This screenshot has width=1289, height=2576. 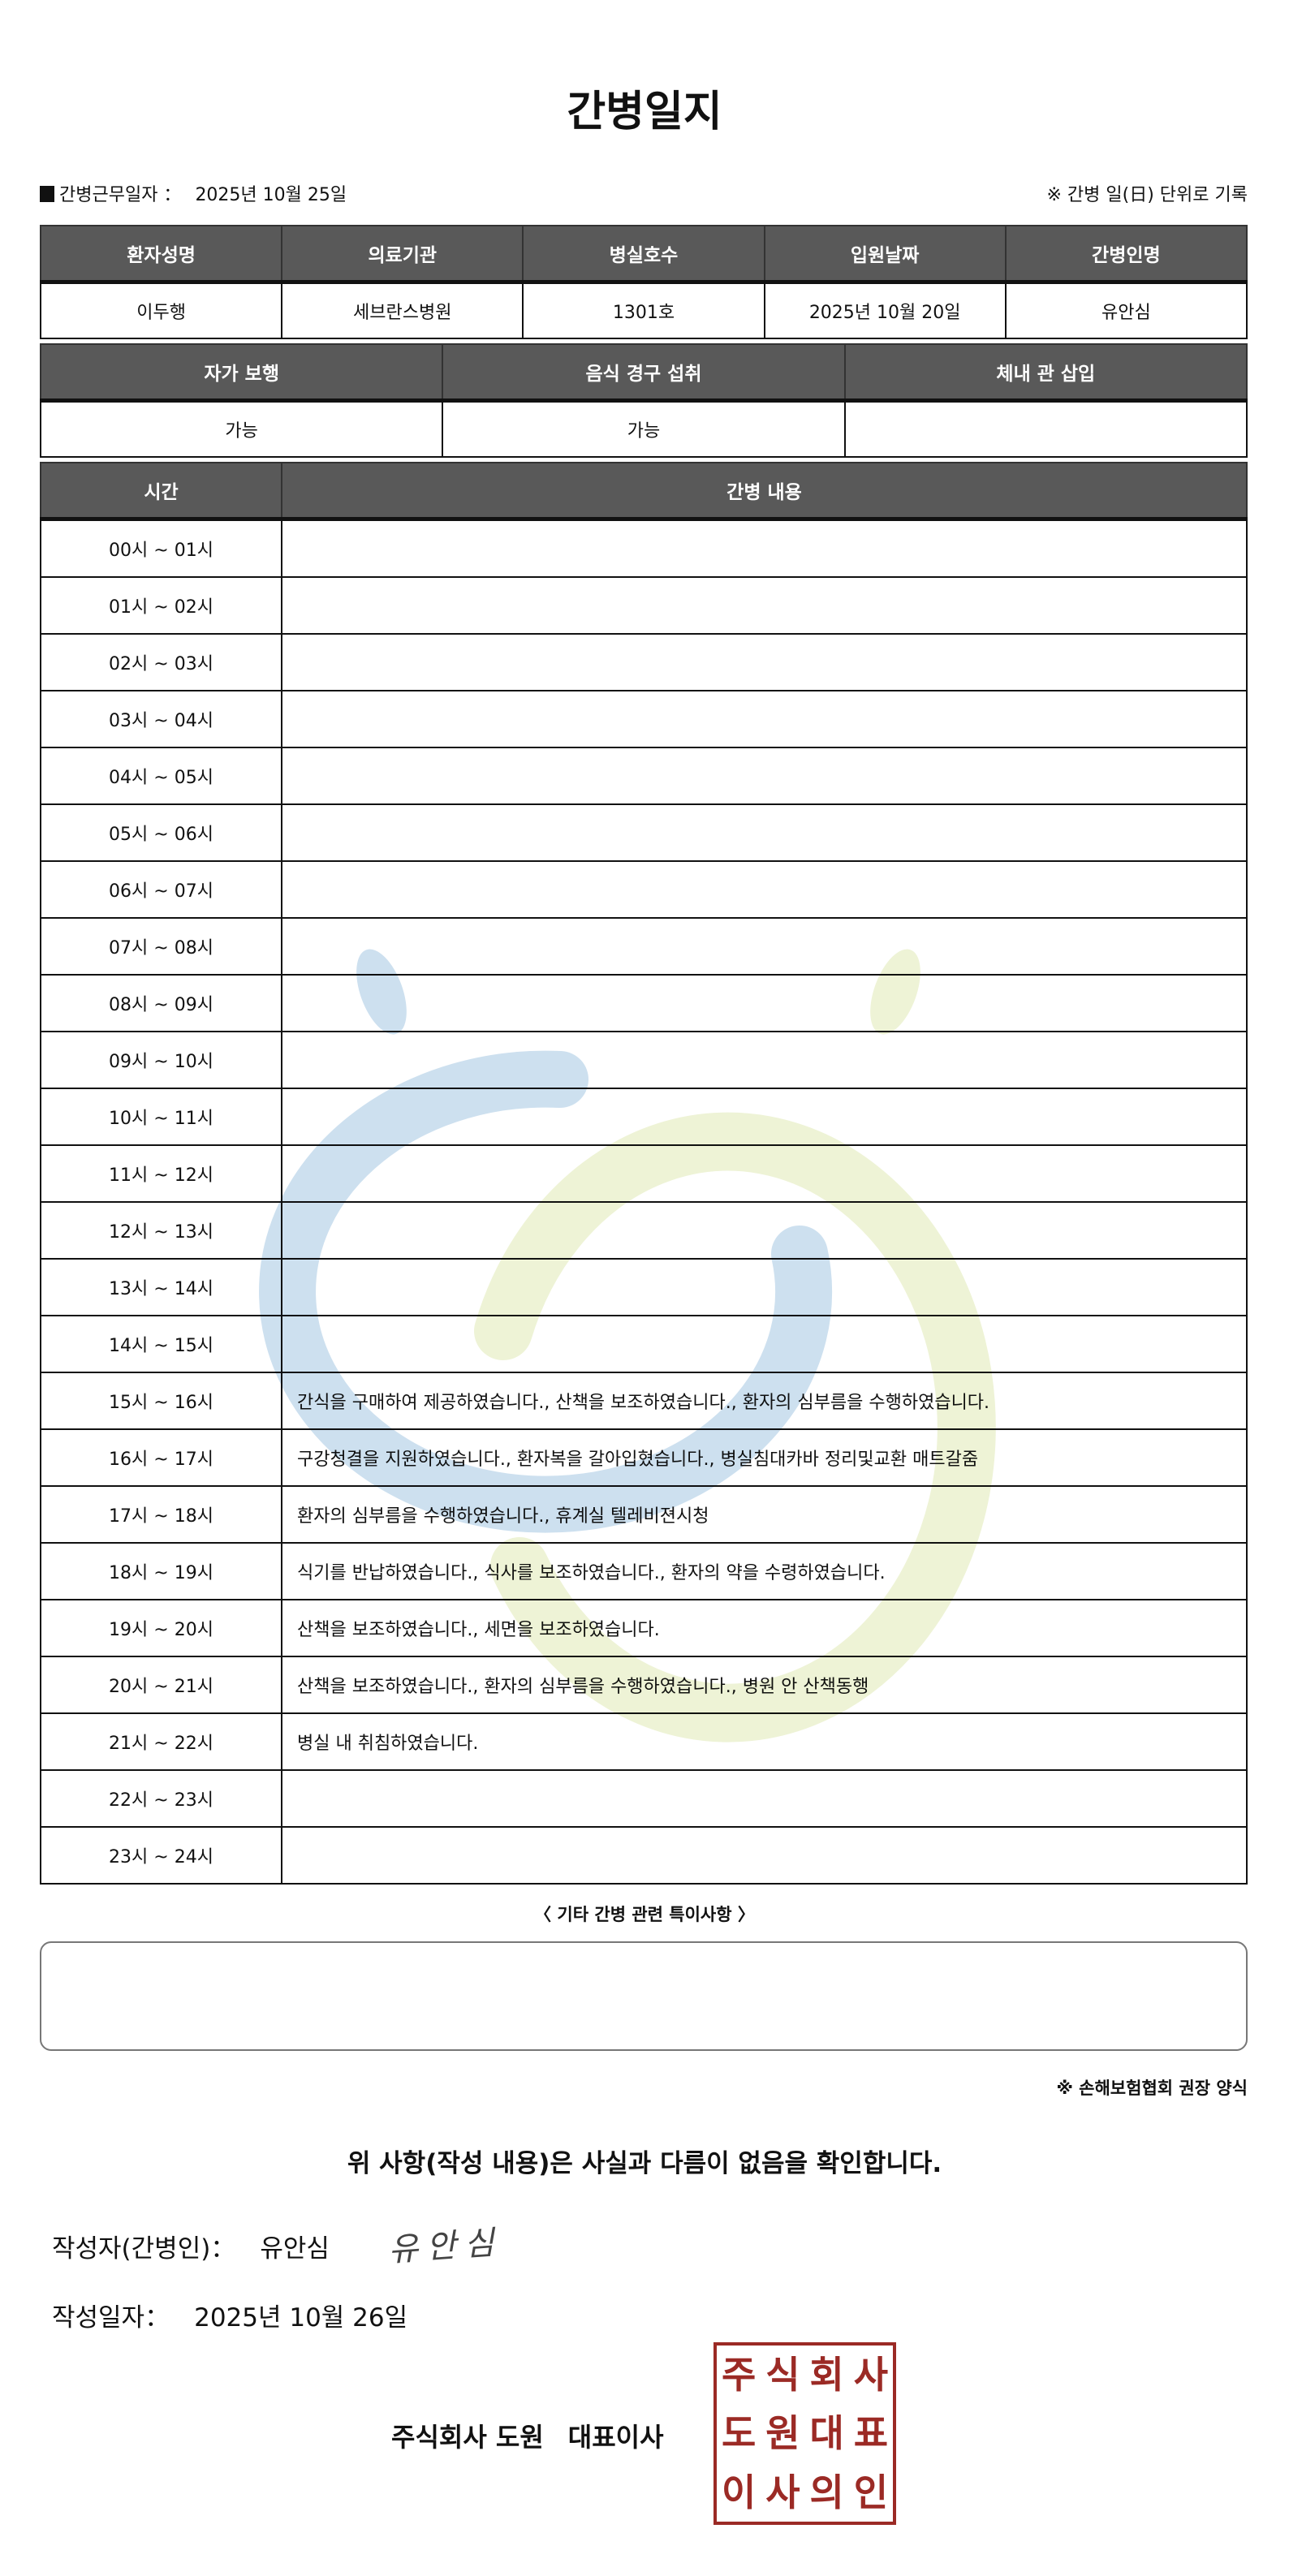 What do you see at coordinates (885, 310) in the screenshot?
I see `admission-date: 2025년 10월 20일` at bounding box center [885, 310].